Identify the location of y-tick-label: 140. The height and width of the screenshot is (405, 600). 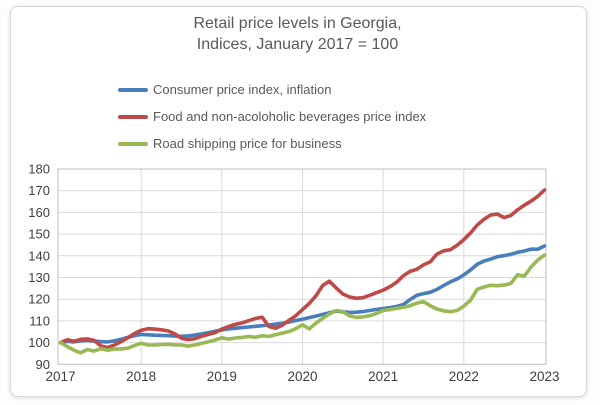
(39, 255).